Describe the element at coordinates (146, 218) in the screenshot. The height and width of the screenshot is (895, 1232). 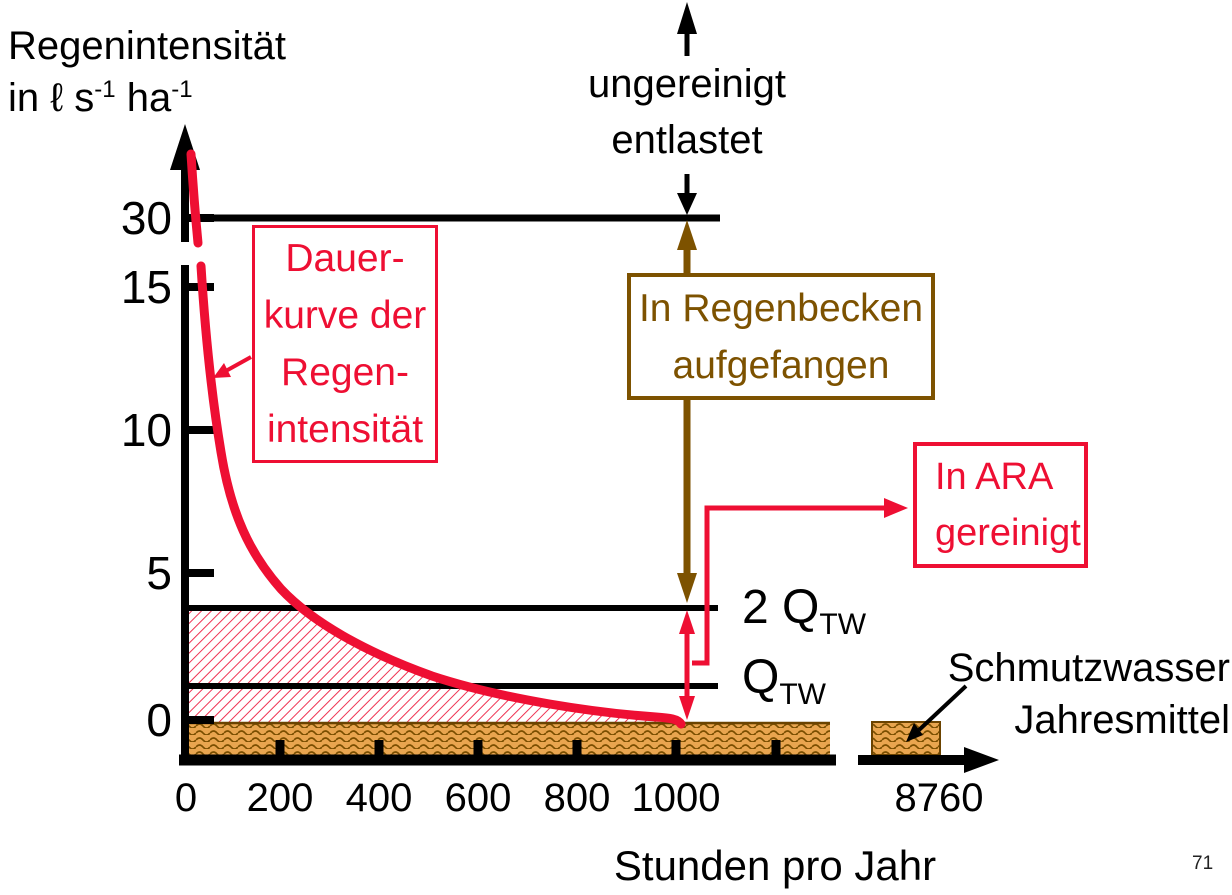
I see `y-tick-label-30: 30` at that location.